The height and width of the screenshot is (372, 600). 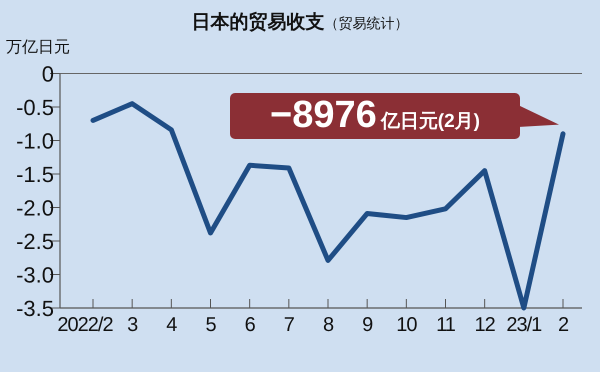 I want to click on y-tick-label: 0, so click(x=48, y=74).